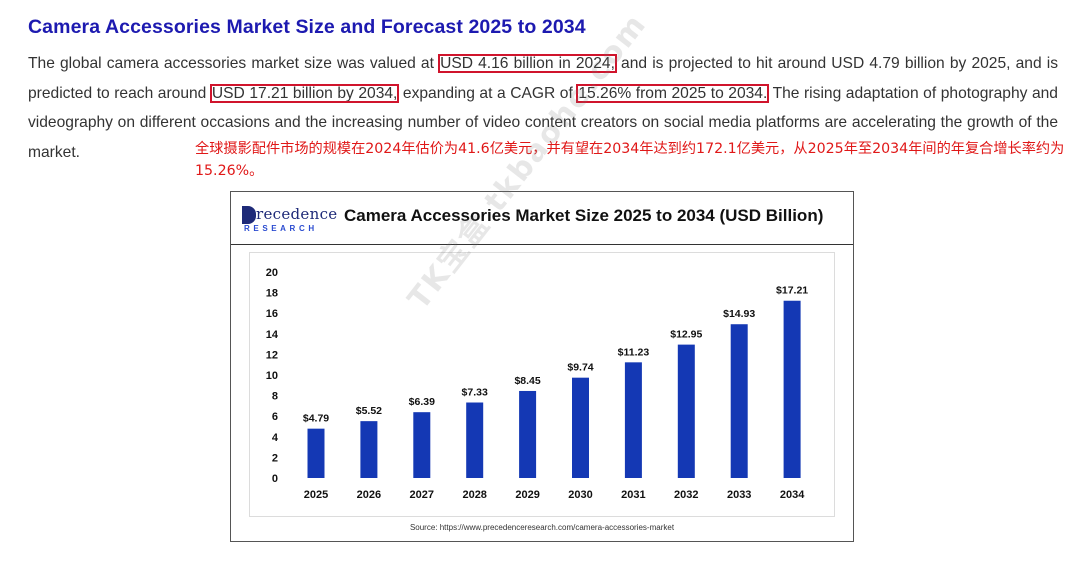 The height and width of the screenshot is (564, 1086). I want to click on highlight-2024-value: USD 4.16 billion in 2024,, so click(527, 63).